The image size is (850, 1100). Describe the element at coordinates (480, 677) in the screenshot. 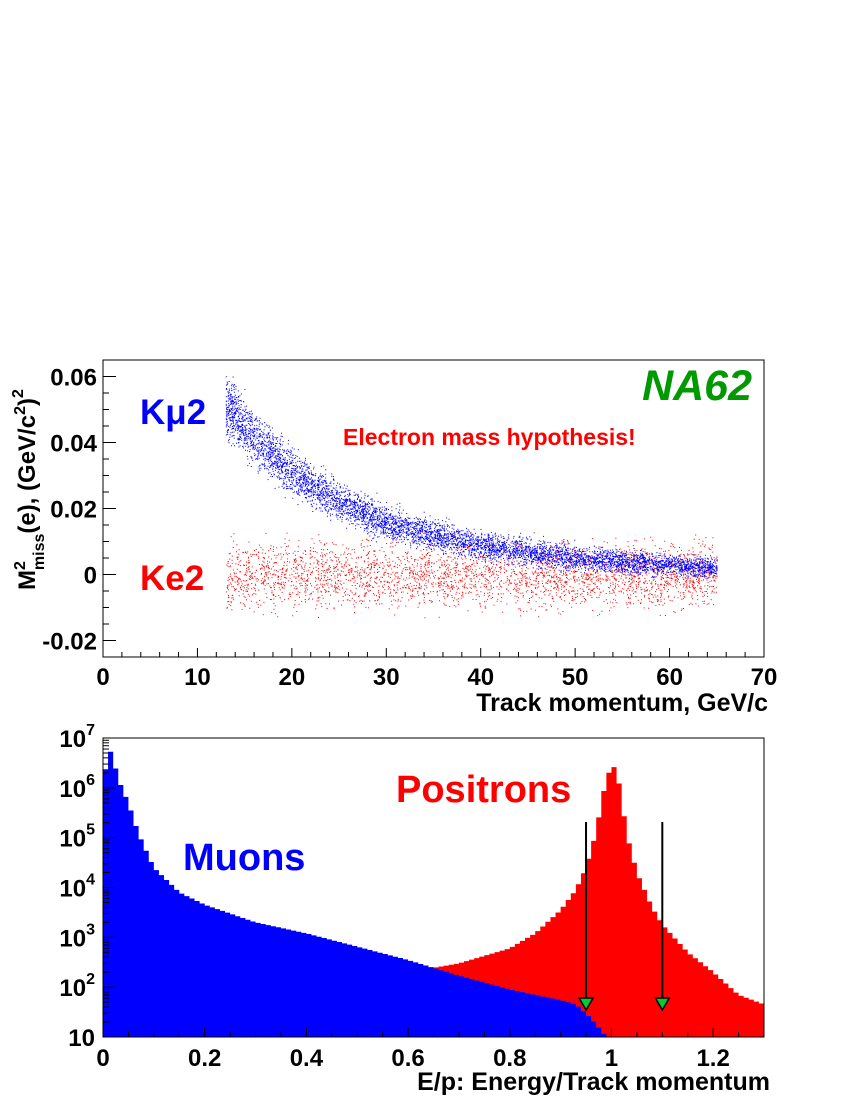

I see `scatter-x-tick-label: 40` at that location.